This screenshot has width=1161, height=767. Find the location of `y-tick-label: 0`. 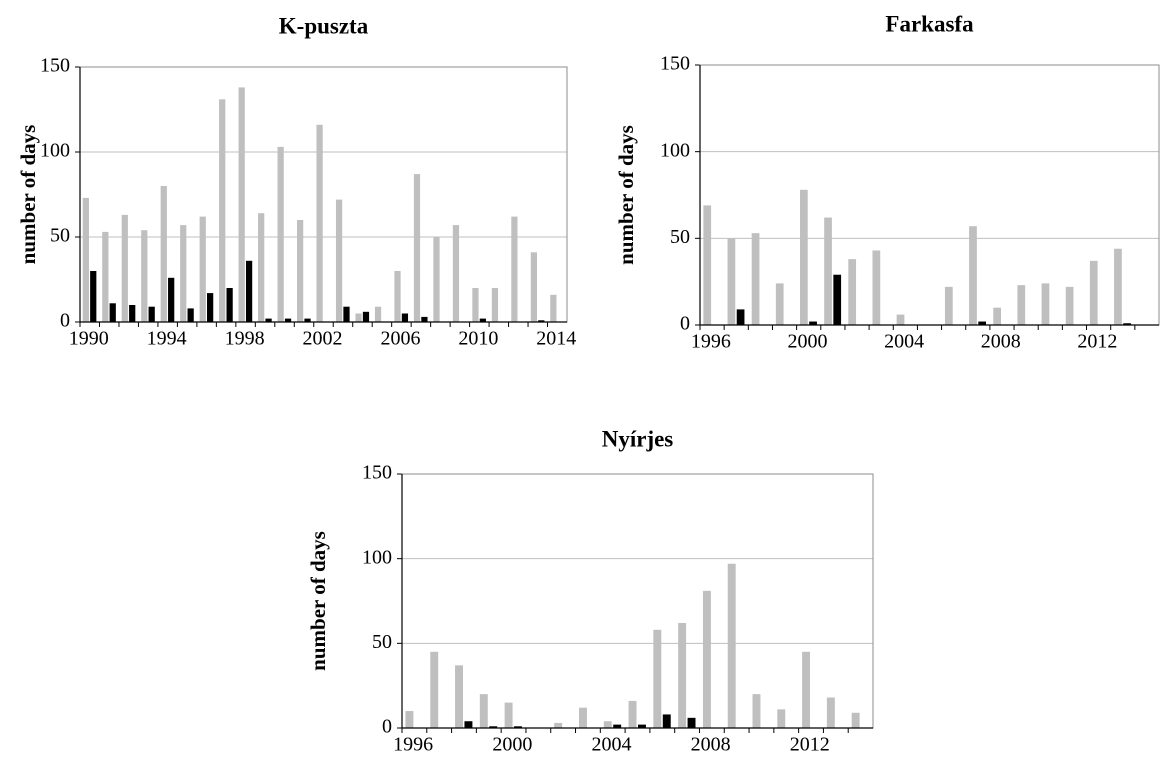

y-tick-label: 0 is located at coordinates (65, 321).